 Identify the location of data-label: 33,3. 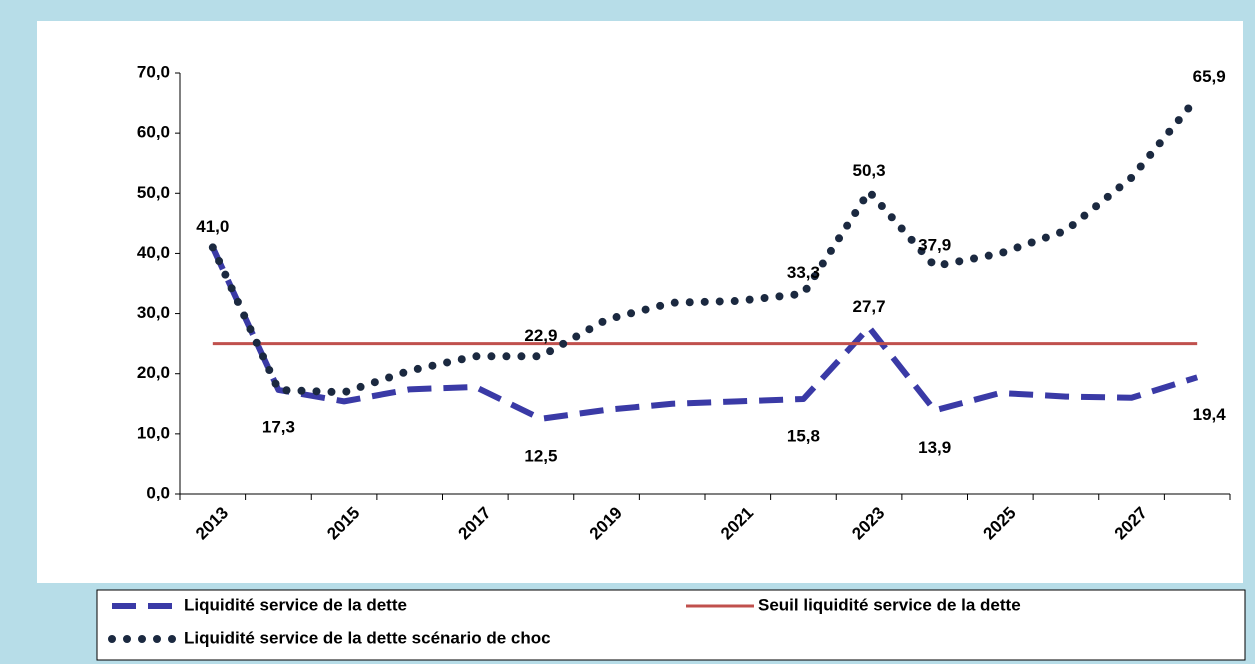
(803, 272).